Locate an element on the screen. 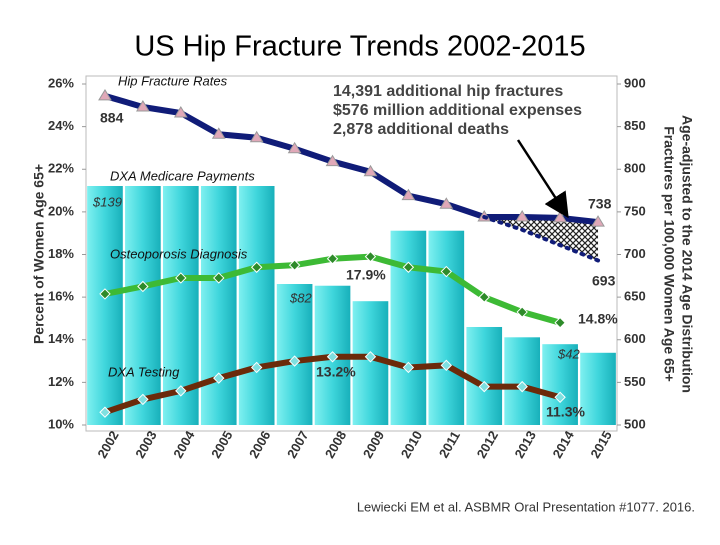 This screenshot has height=545, width=720. x-tick-label: 2007 is located at coordinates (297, 444).